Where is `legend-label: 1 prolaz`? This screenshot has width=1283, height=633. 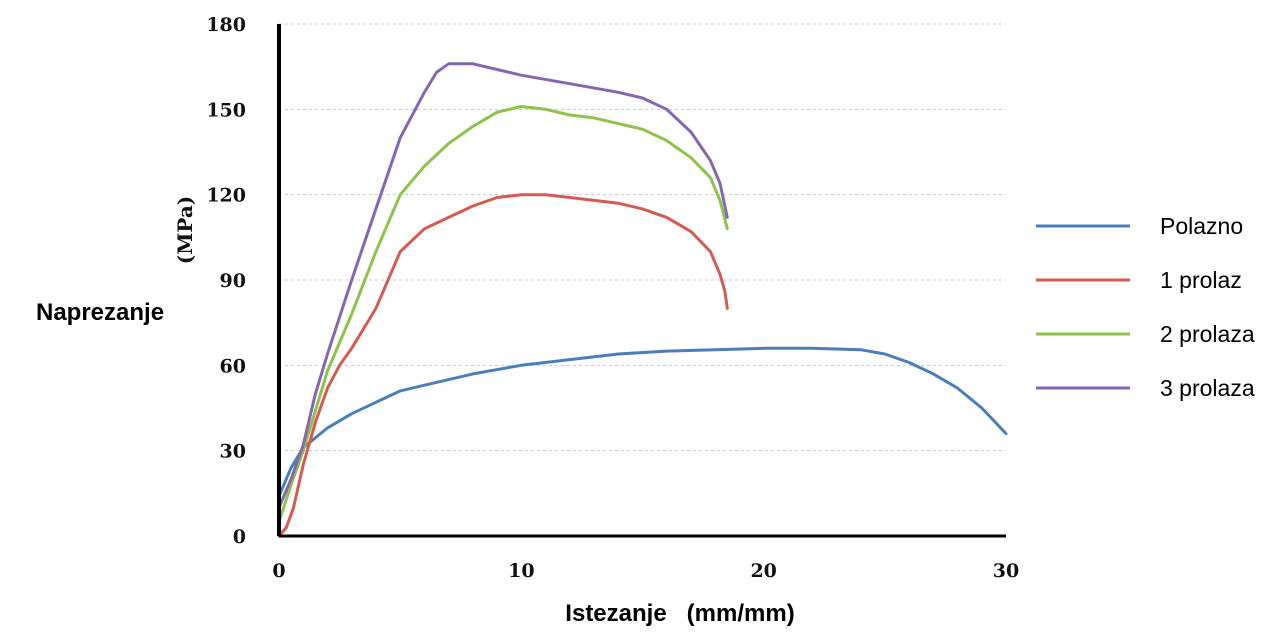 legend-label: 1 prolaz is located at coordinates (1201, 280).